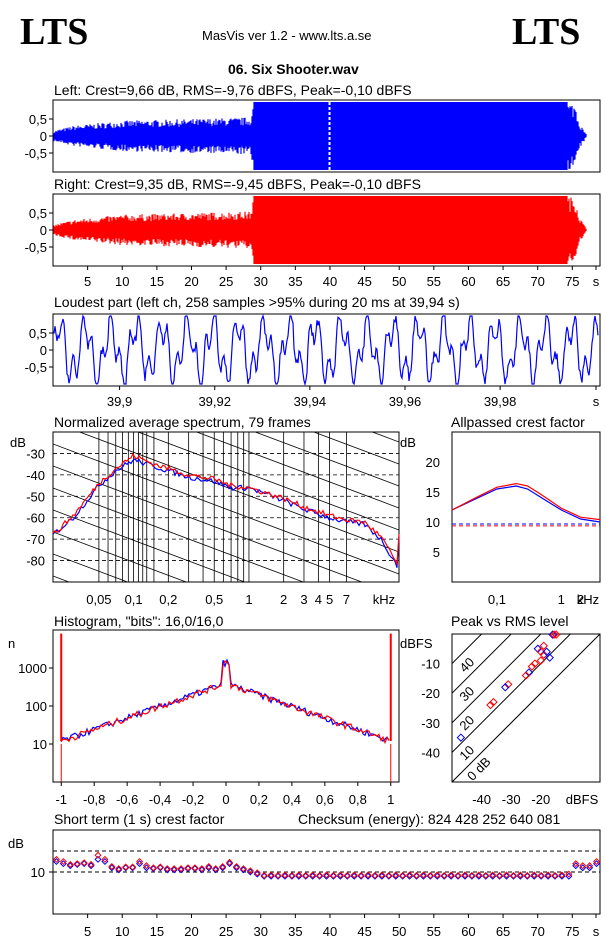 This screenshot has height=946, width=606. What do you see at coordinates (430, 664) in the screenshot?
I see `peakrms-ytick-label: -10` at bounding box center [430, 664].